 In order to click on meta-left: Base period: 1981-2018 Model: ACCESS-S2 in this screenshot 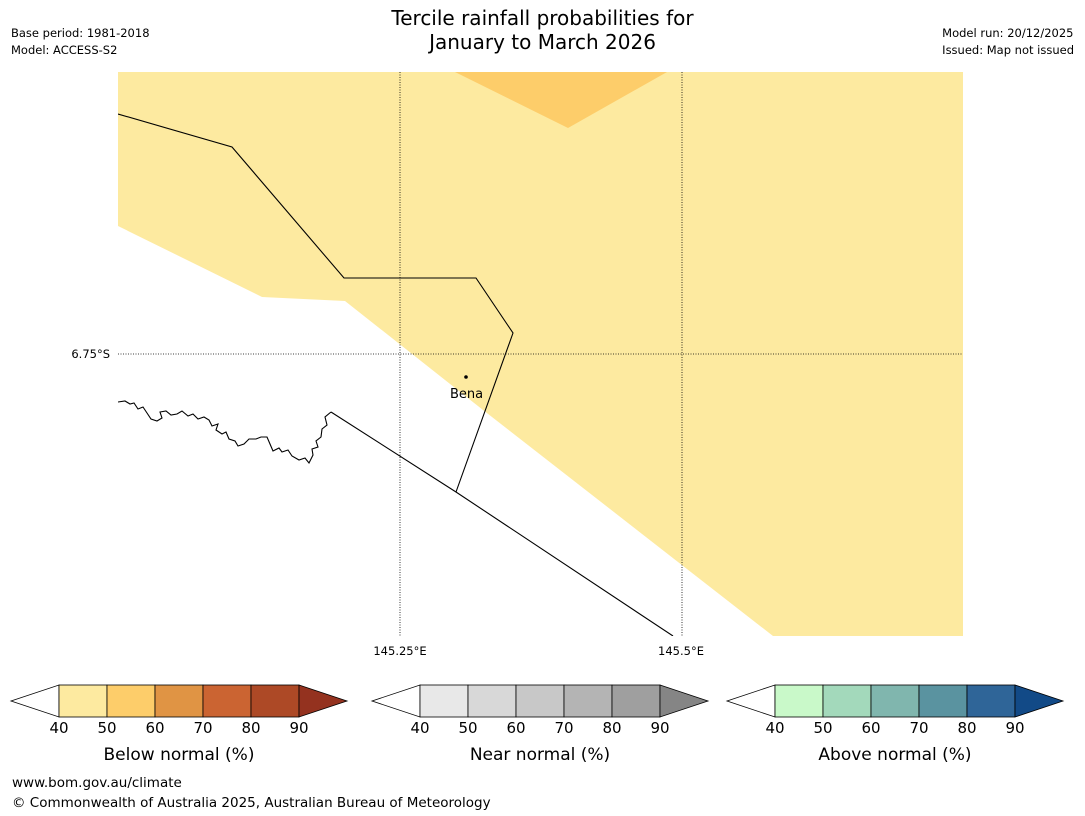, I will do `click(80, 42)`.